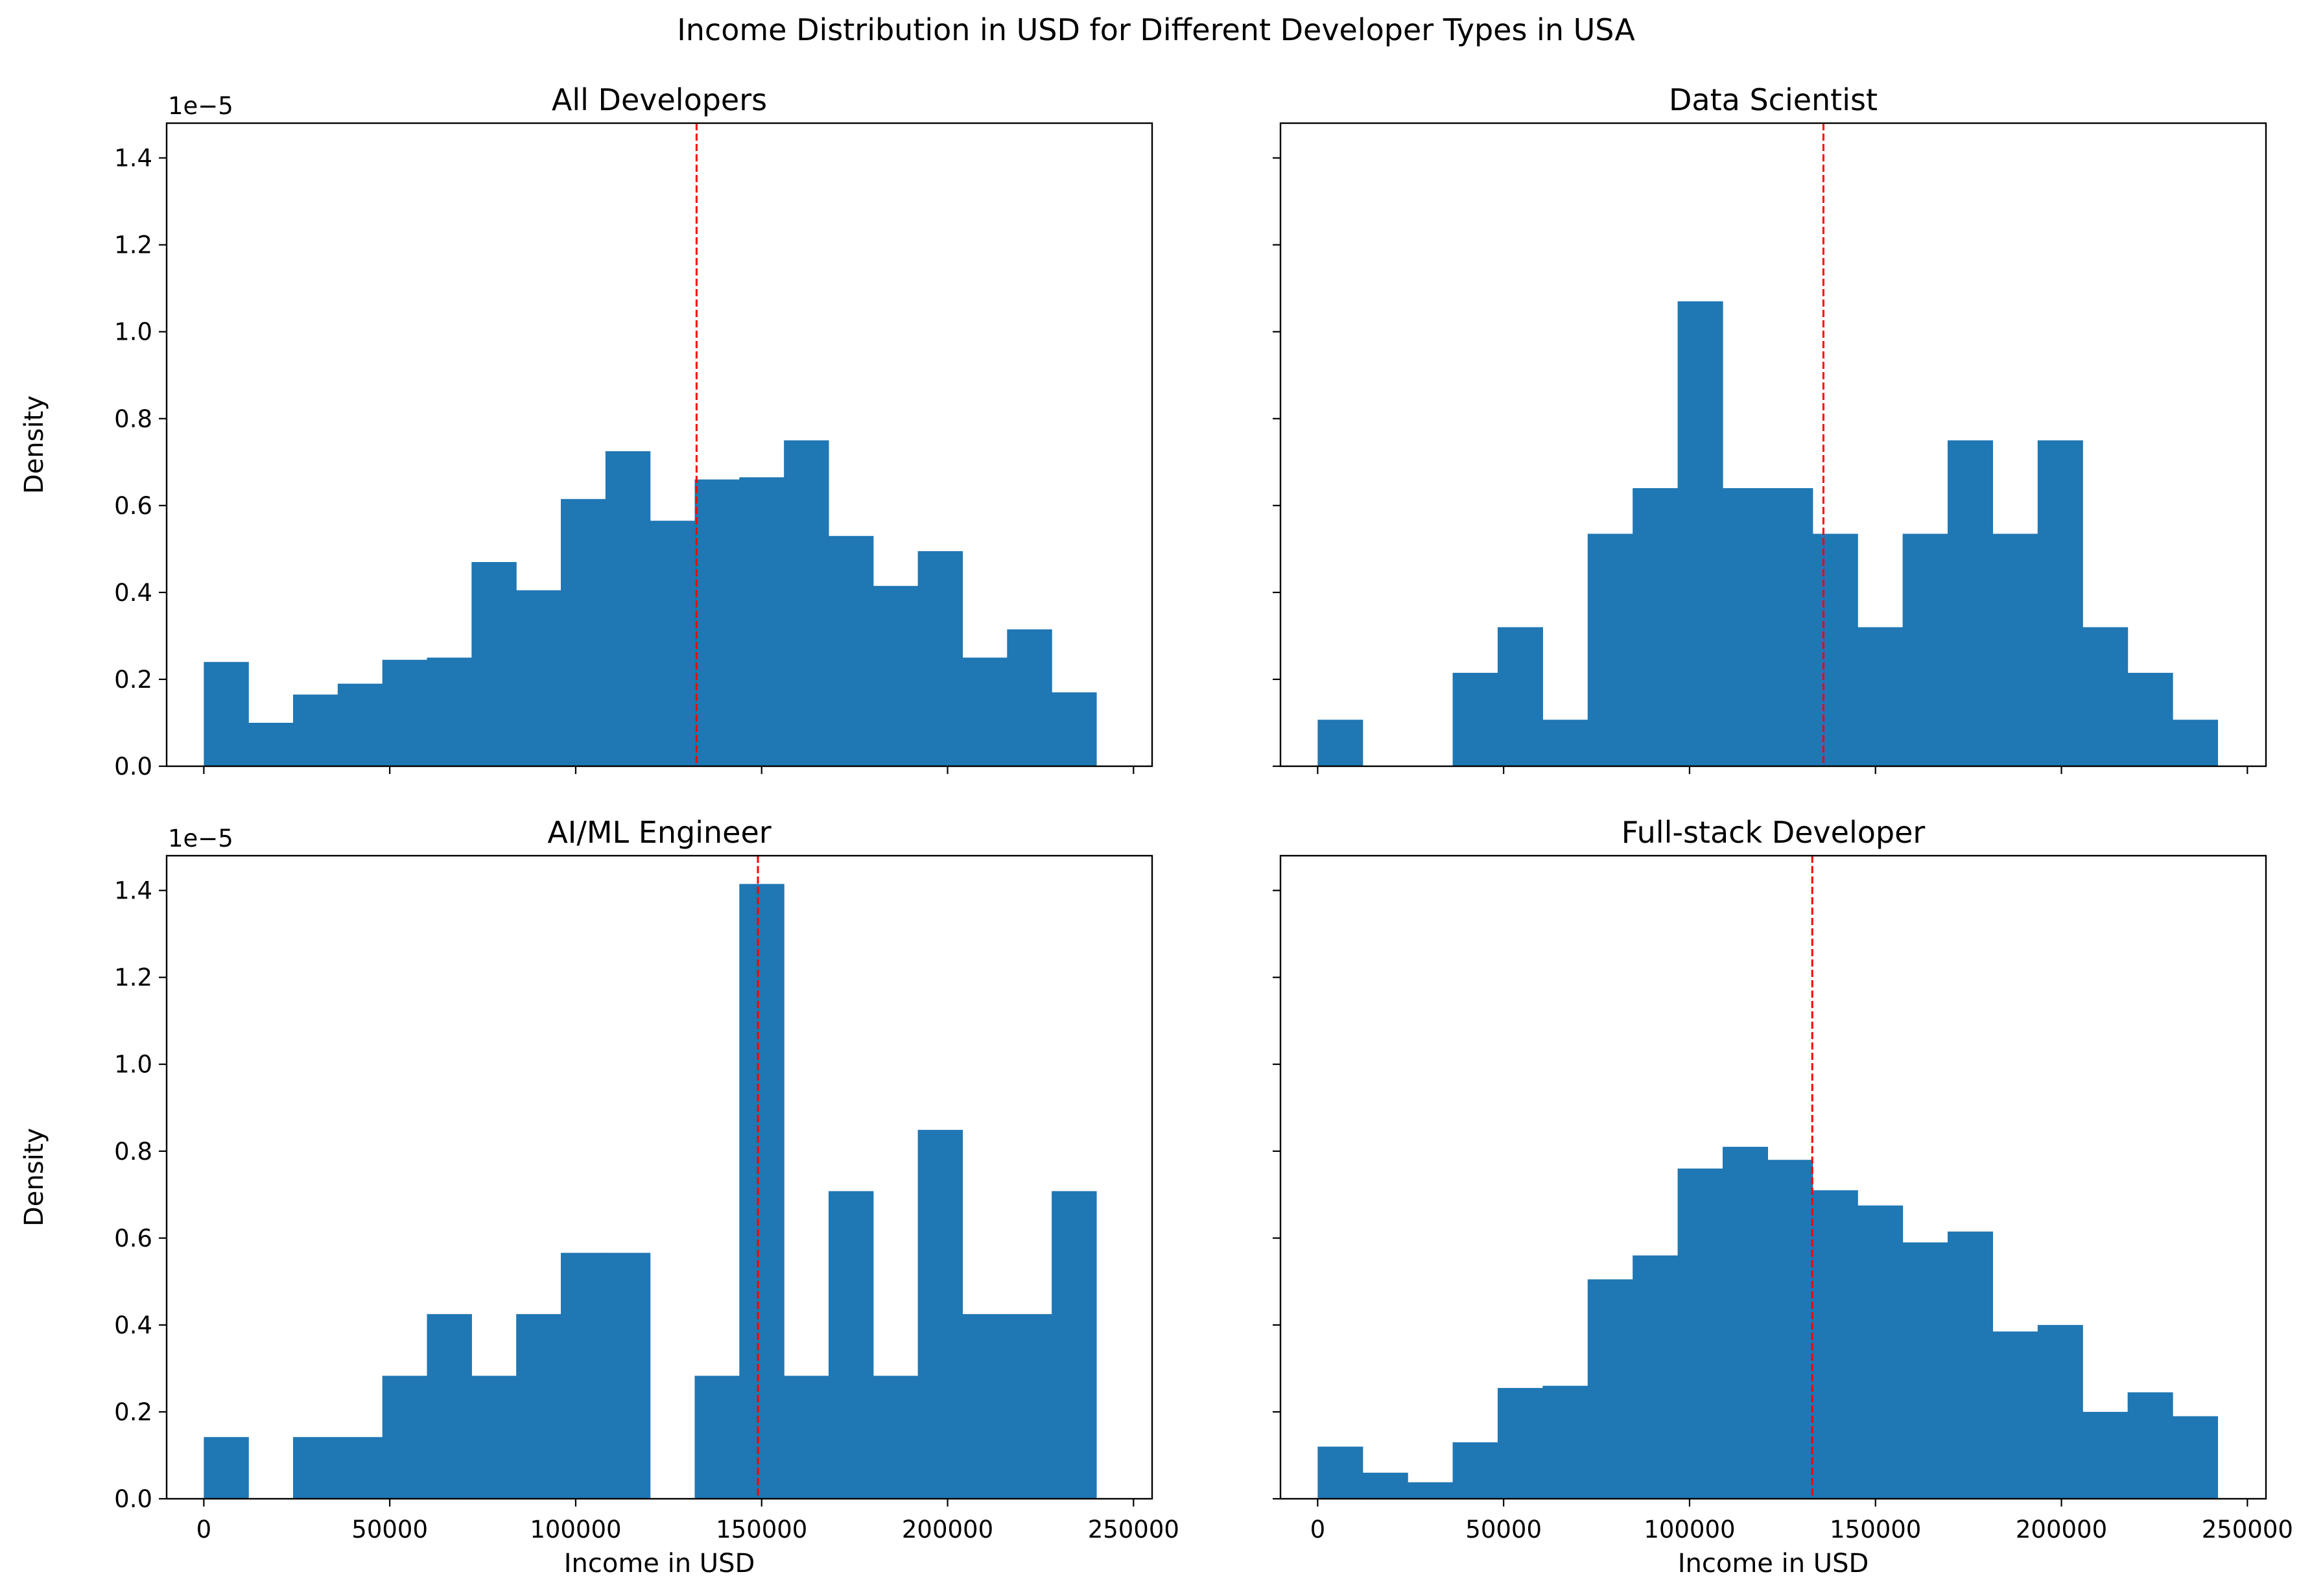 The height and width of the screenshot is (1596, 2312). I want to click on subplot-title: AI/ML Engineer, so click(659, 832).